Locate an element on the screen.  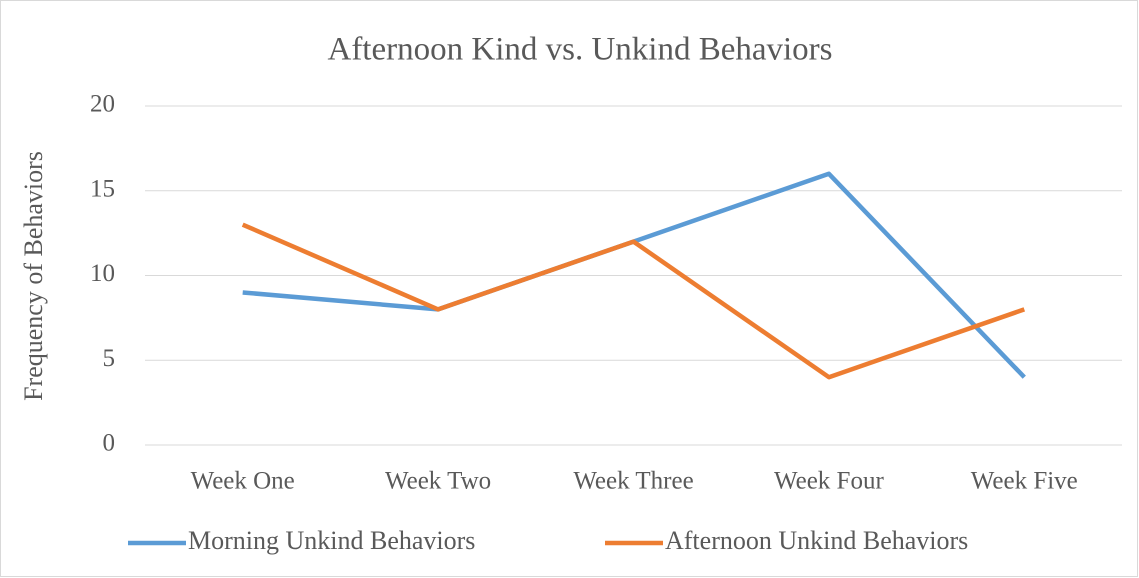
y-tick-label: 20 is located at coordinates (102, 104).